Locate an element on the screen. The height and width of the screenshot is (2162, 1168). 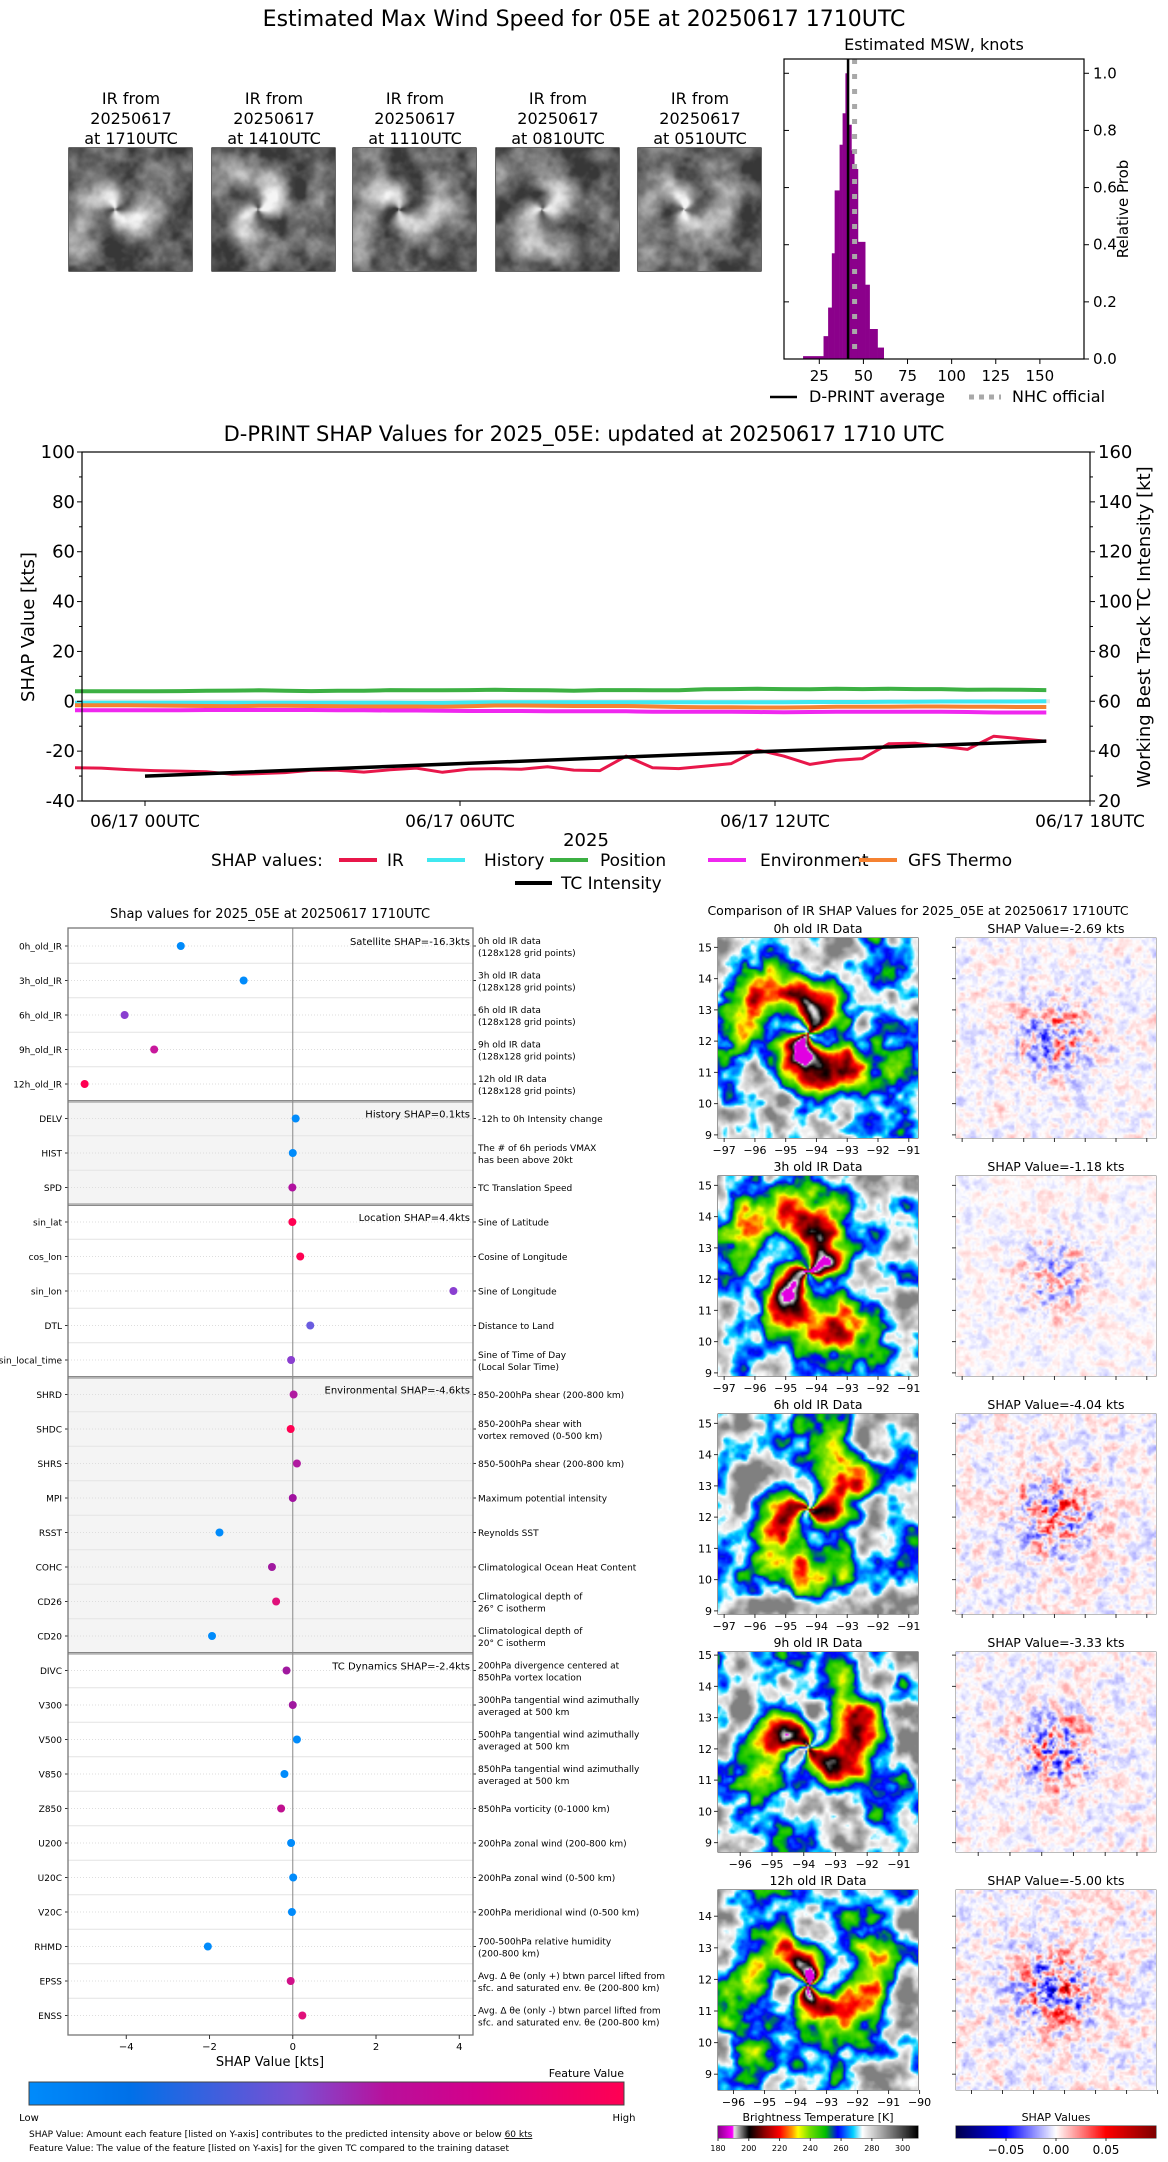
shap-colorbar-label: SHAP Values is located at coordinates (1056, 2117).